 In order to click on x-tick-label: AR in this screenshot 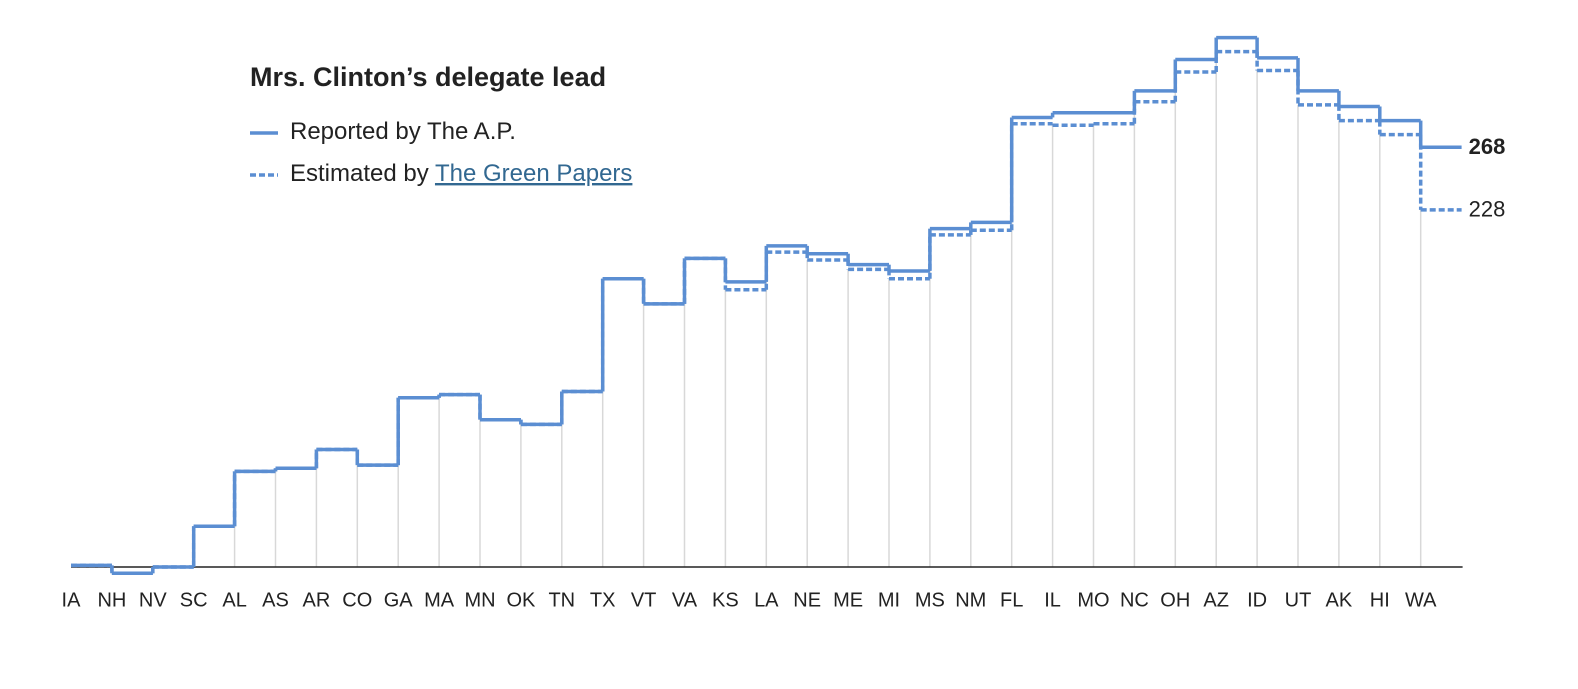, I will do `click(317, 600)`.